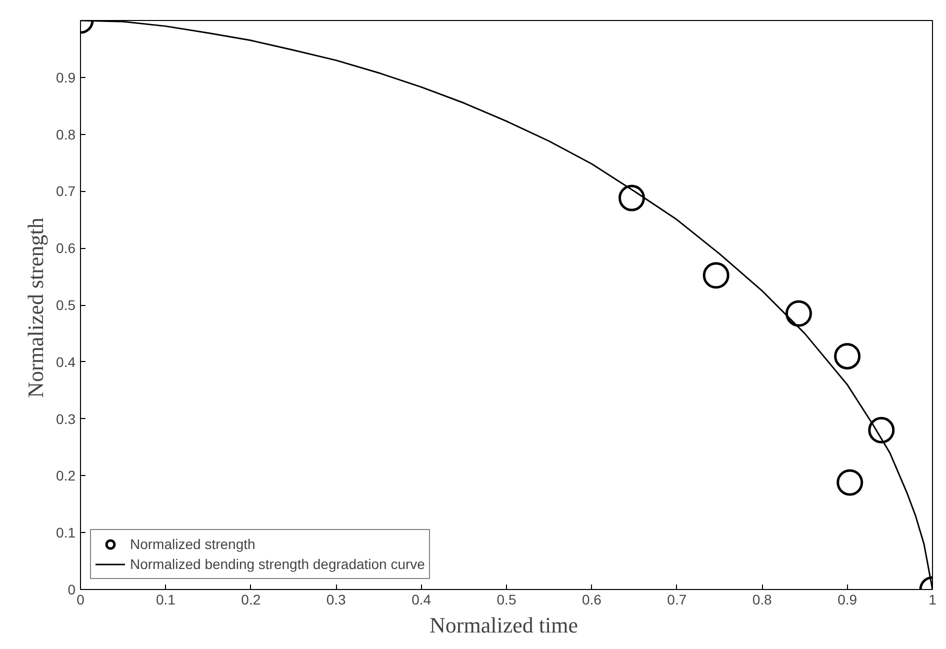  I want to click on y-tick-label: 0.1, so click(66, 532).